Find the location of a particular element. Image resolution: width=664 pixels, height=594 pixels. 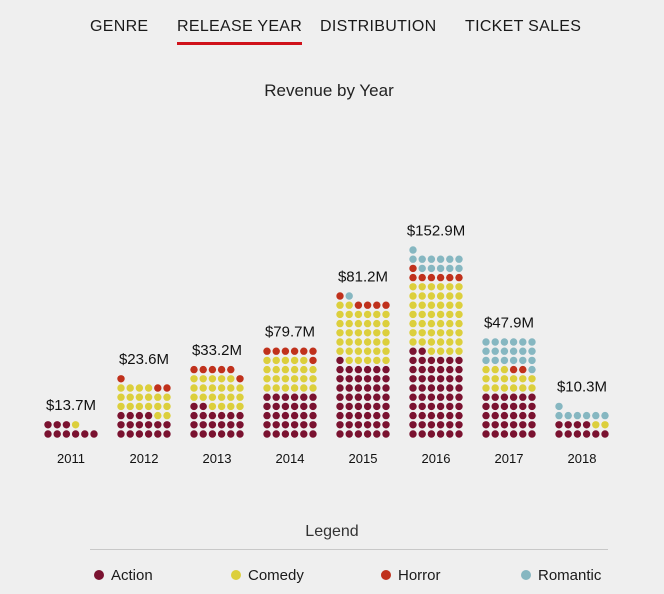

dot-action-2011 is located at coordinates (48, 425).